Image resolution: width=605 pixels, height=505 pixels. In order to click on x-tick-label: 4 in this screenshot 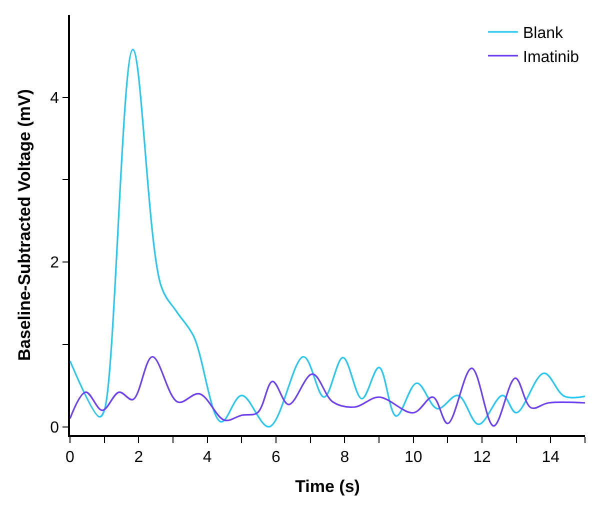, I will do `click(207, 457)`.